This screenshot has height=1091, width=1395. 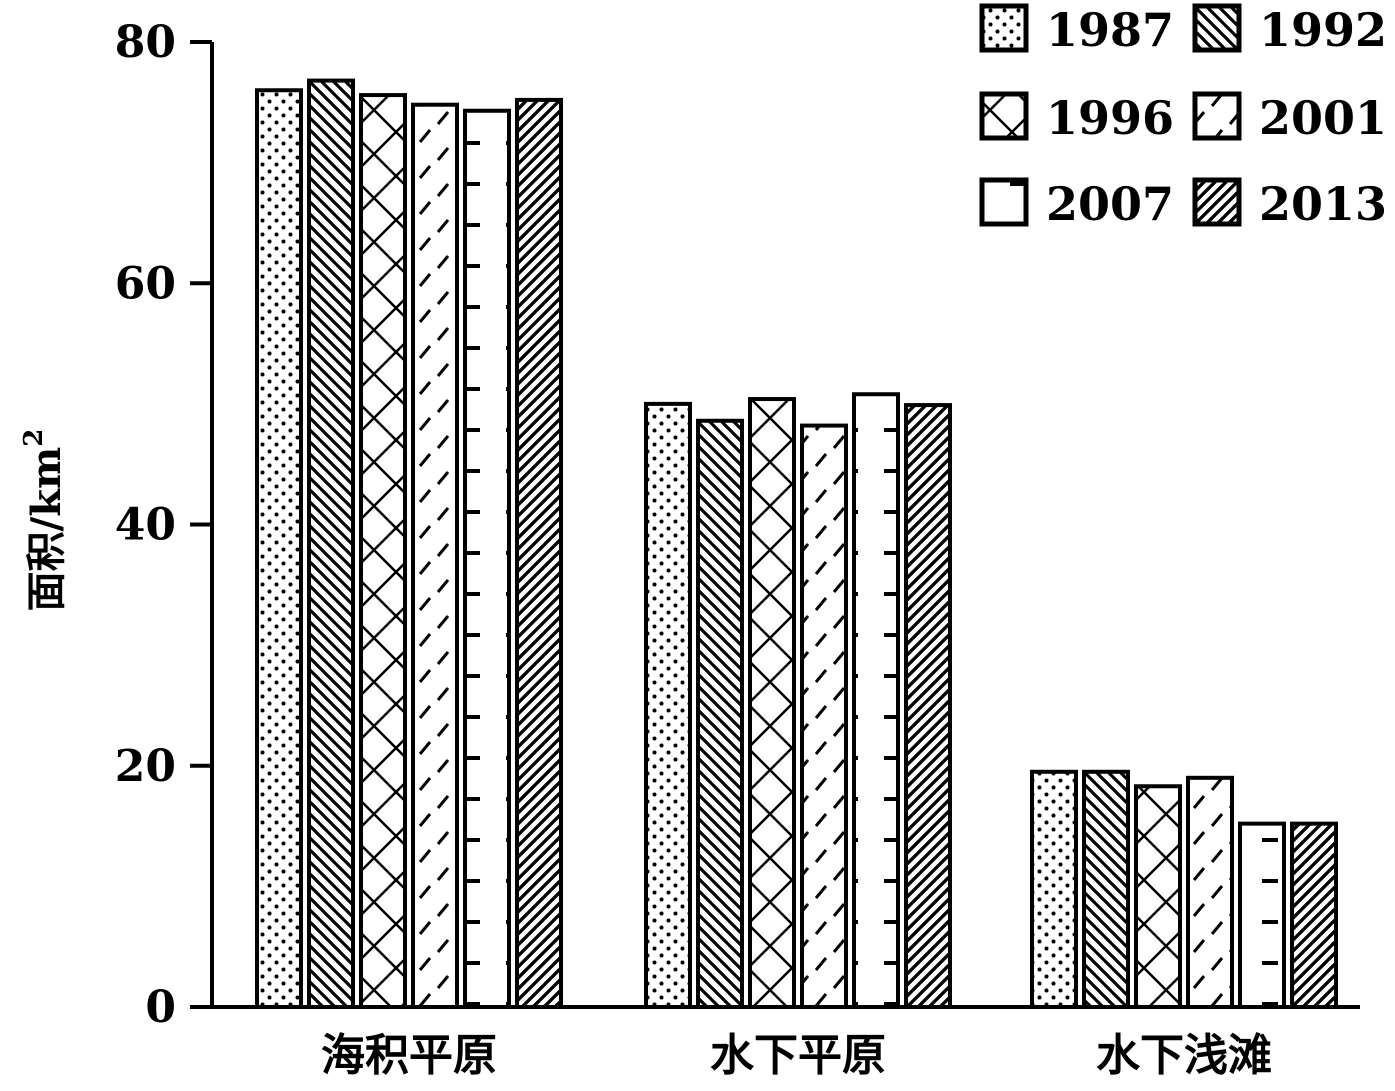 What do you see at coordinates (1110, 118) in the screenshot?
I see `legend-label-1996: 1996` at bounding box center [1110, 118].